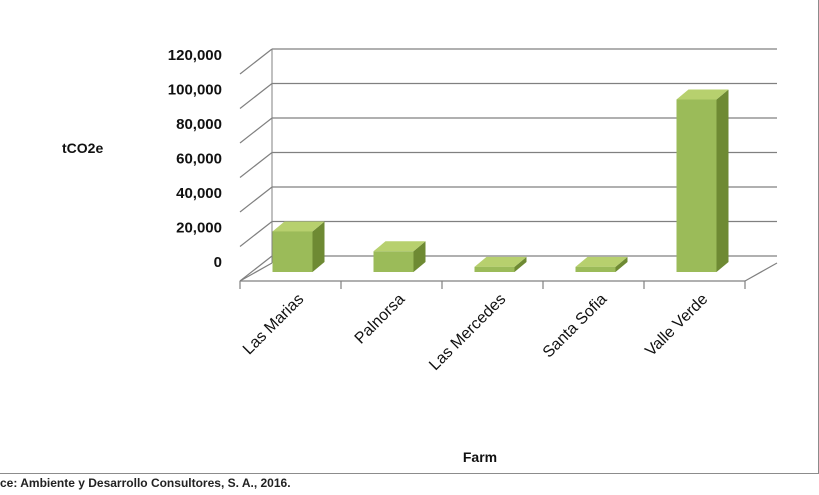 Image resolution: width=819 pixels, height=495 pixels. I want to click on floor-right-edge, so click(761, 272).